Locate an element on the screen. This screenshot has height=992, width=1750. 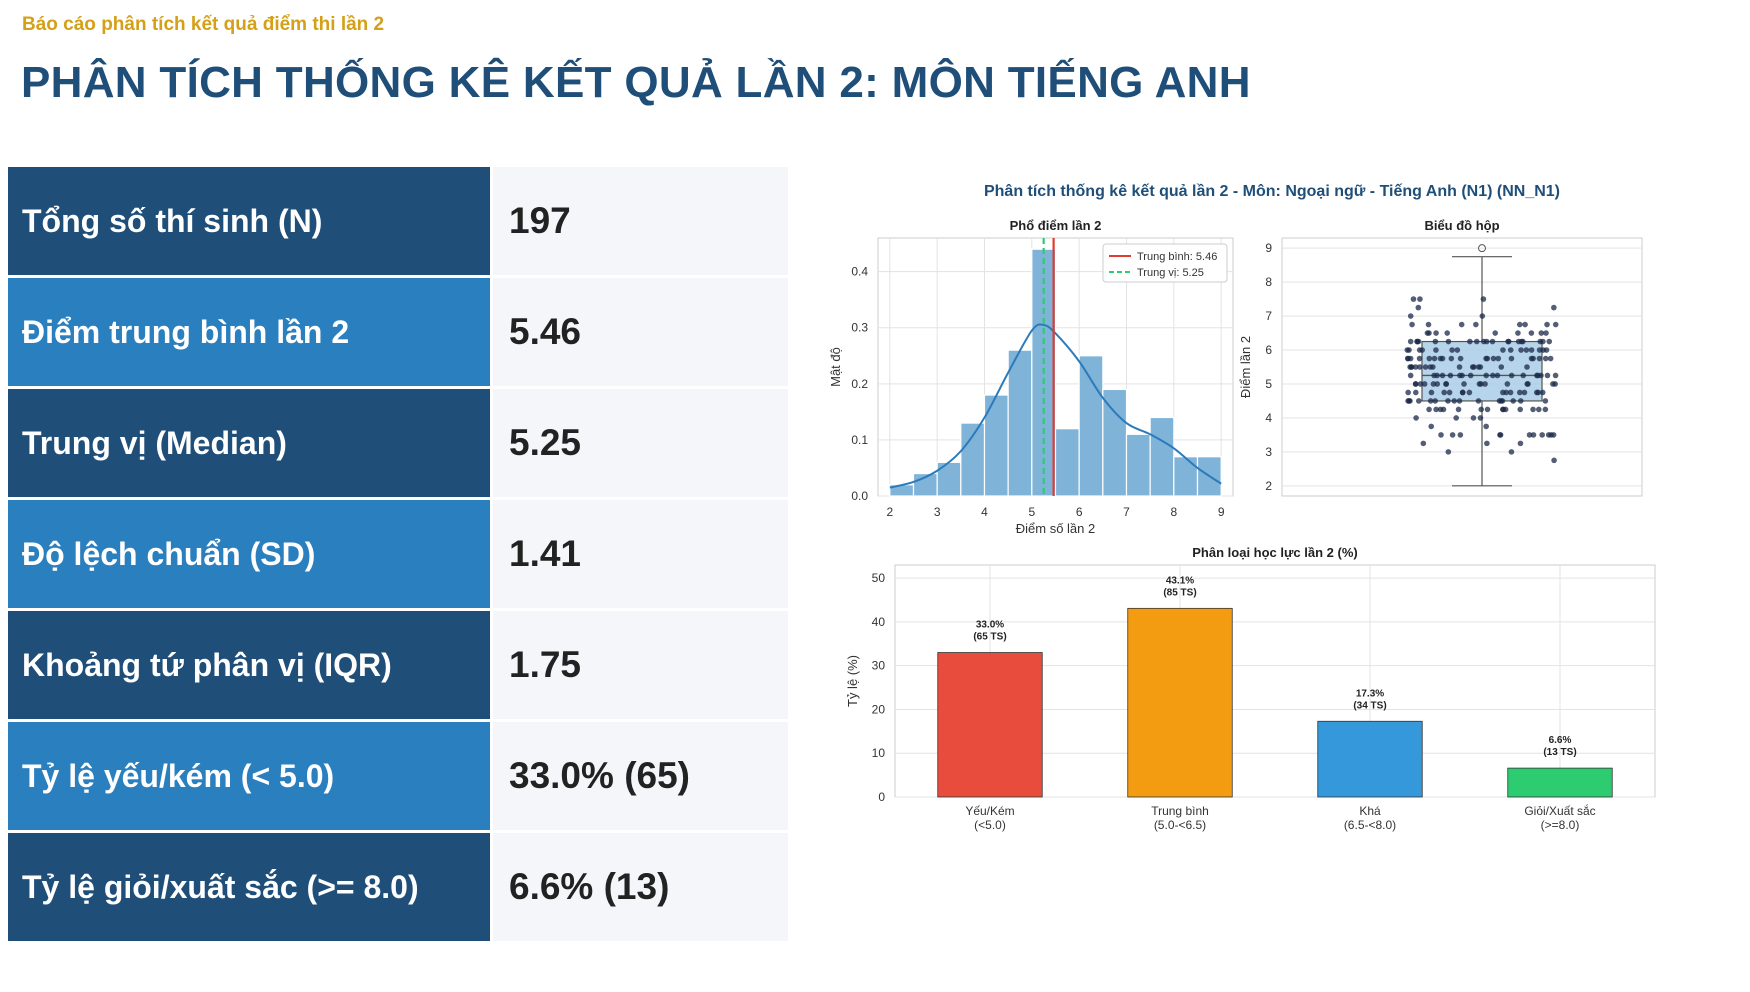
box-y-tick-label: 3 is located at coordinates (1268, 452).